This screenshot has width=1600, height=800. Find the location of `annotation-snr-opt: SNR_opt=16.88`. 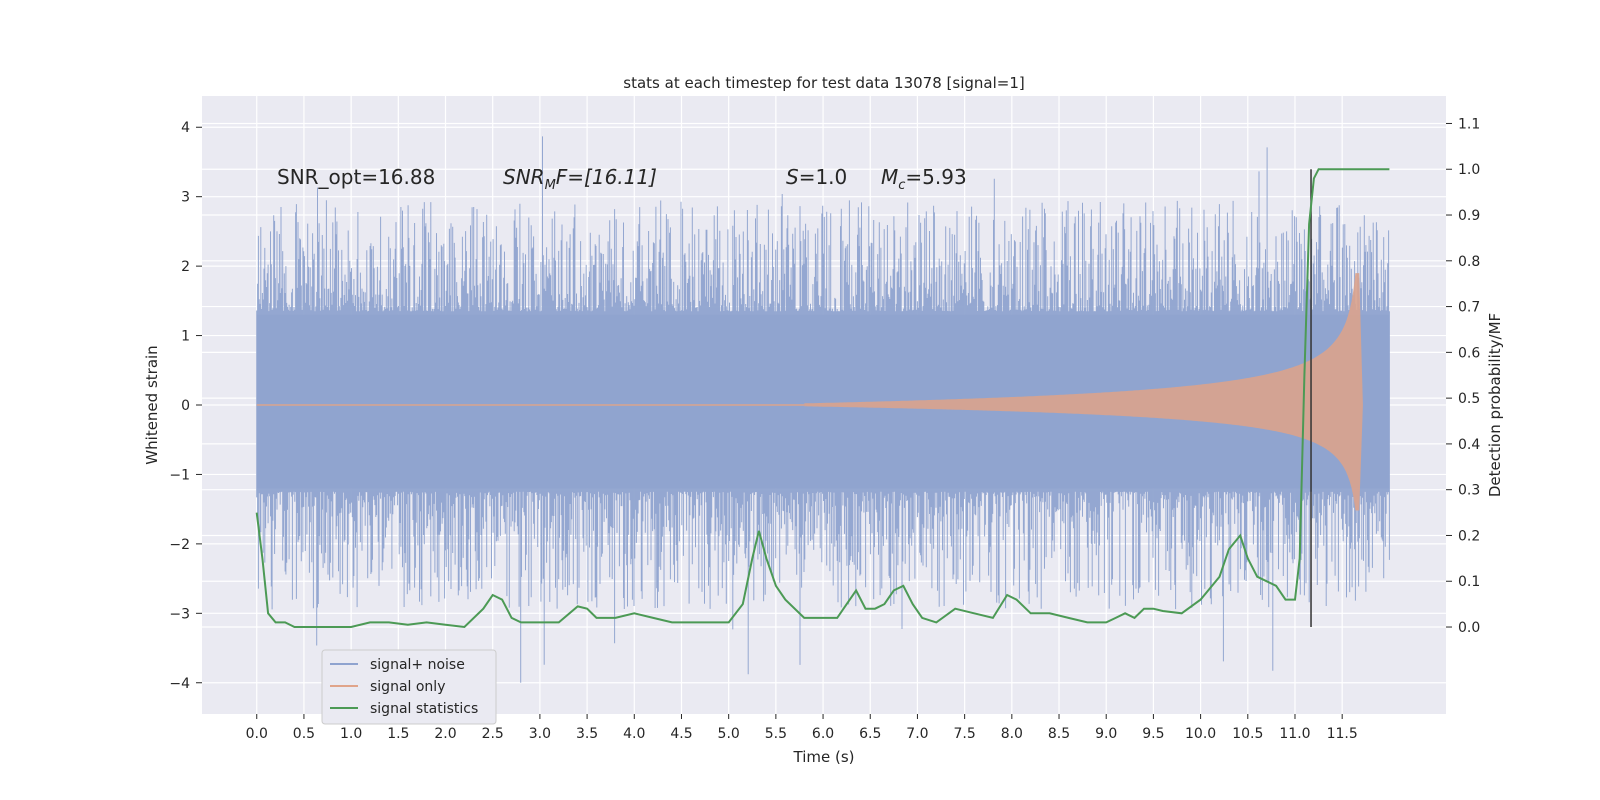

annotation-snr-opt: SNR_opt=16.88 is located at coordinates (356, 177).